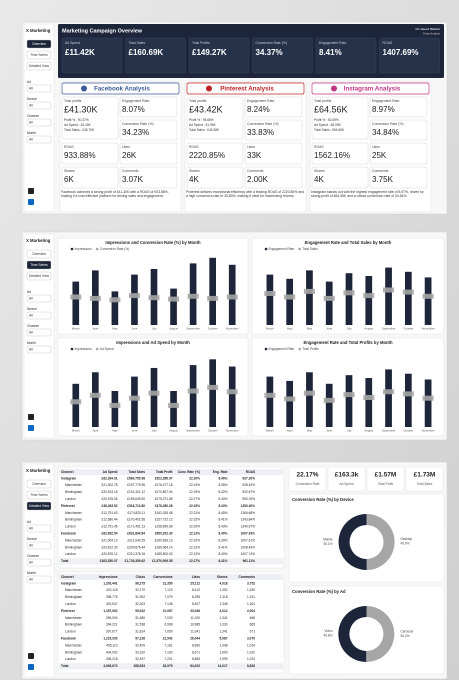 The height and width of the screenshot is (680, 459). What do you see at coordinates (67, 577) in the screenshot?
I see `table-header: Channel` at bounding box center [67, 577].